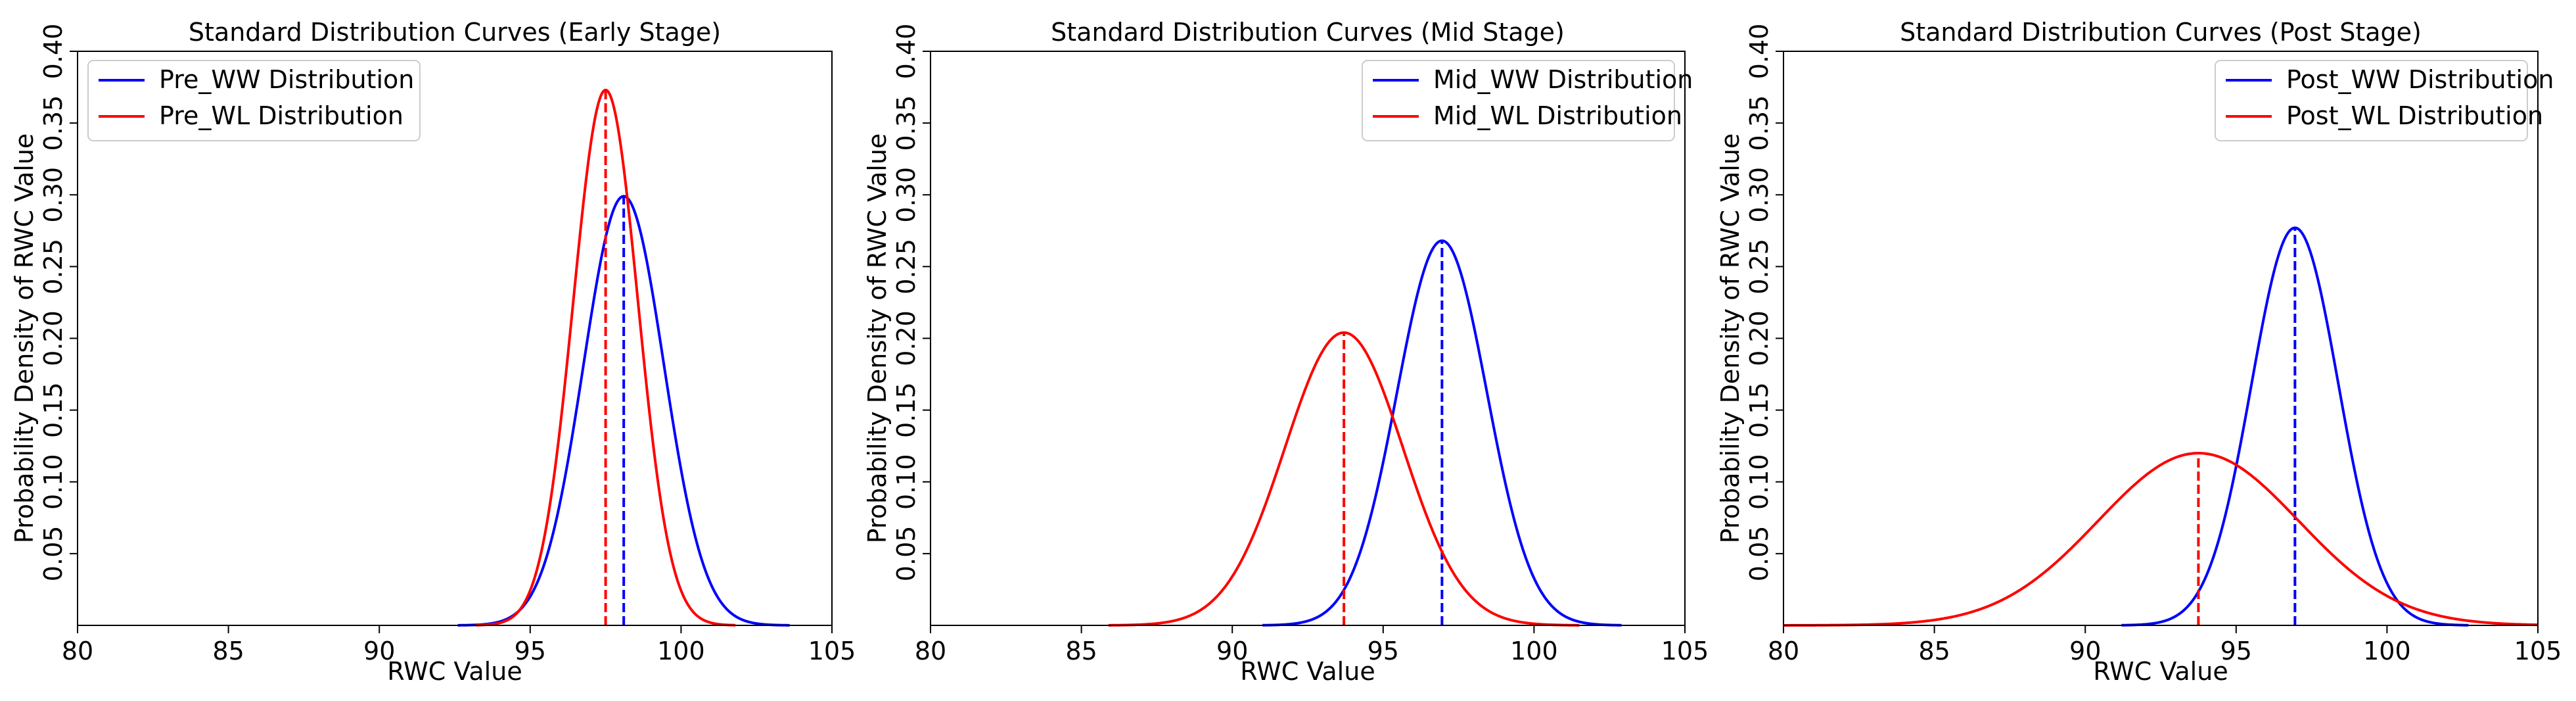 Image resolution: width=2576 pixels, height=701 pixels. I want to click on legend: Pre_WW Distribution Pre_WL Distribution, so click(254, 100).